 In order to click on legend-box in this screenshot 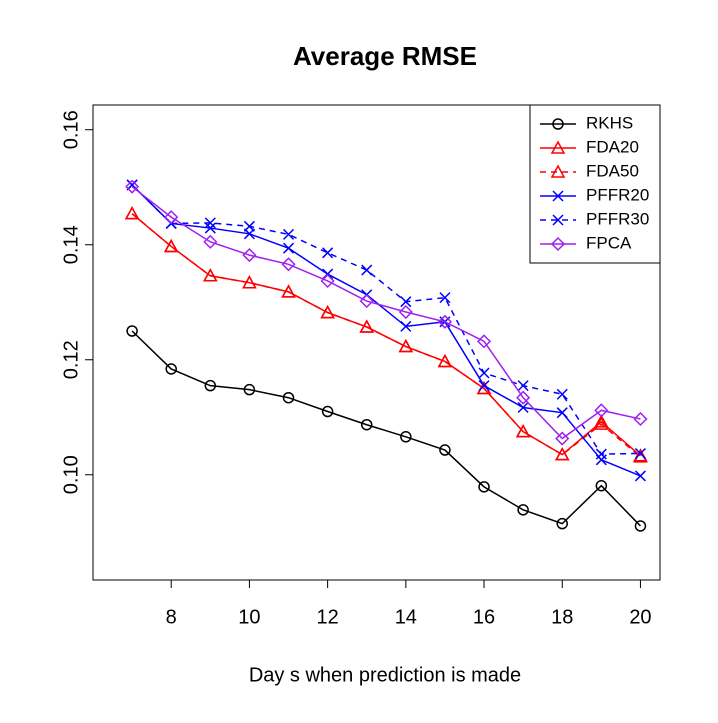, I will do `click(595, 184)`.